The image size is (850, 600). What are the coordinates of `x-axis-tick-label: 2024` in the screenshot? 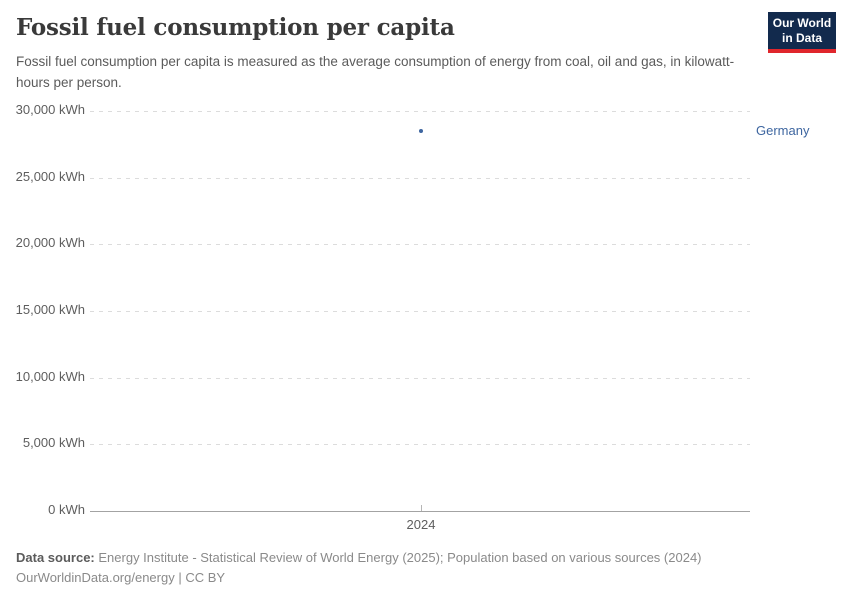 It's located at (421, 524).